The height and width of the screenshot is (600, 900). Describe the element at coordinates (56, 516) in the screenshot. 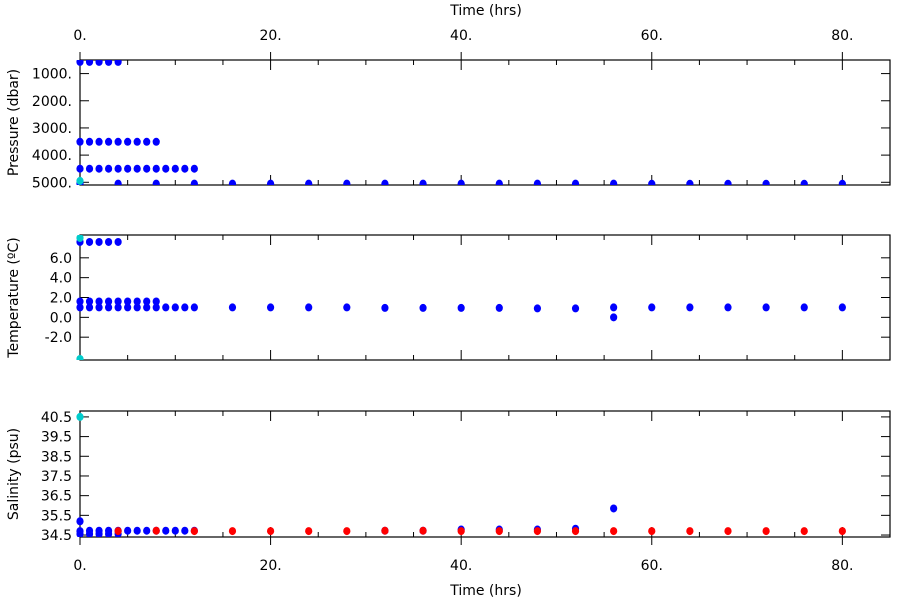

I see `y-tick-label: 35.5` at that location.